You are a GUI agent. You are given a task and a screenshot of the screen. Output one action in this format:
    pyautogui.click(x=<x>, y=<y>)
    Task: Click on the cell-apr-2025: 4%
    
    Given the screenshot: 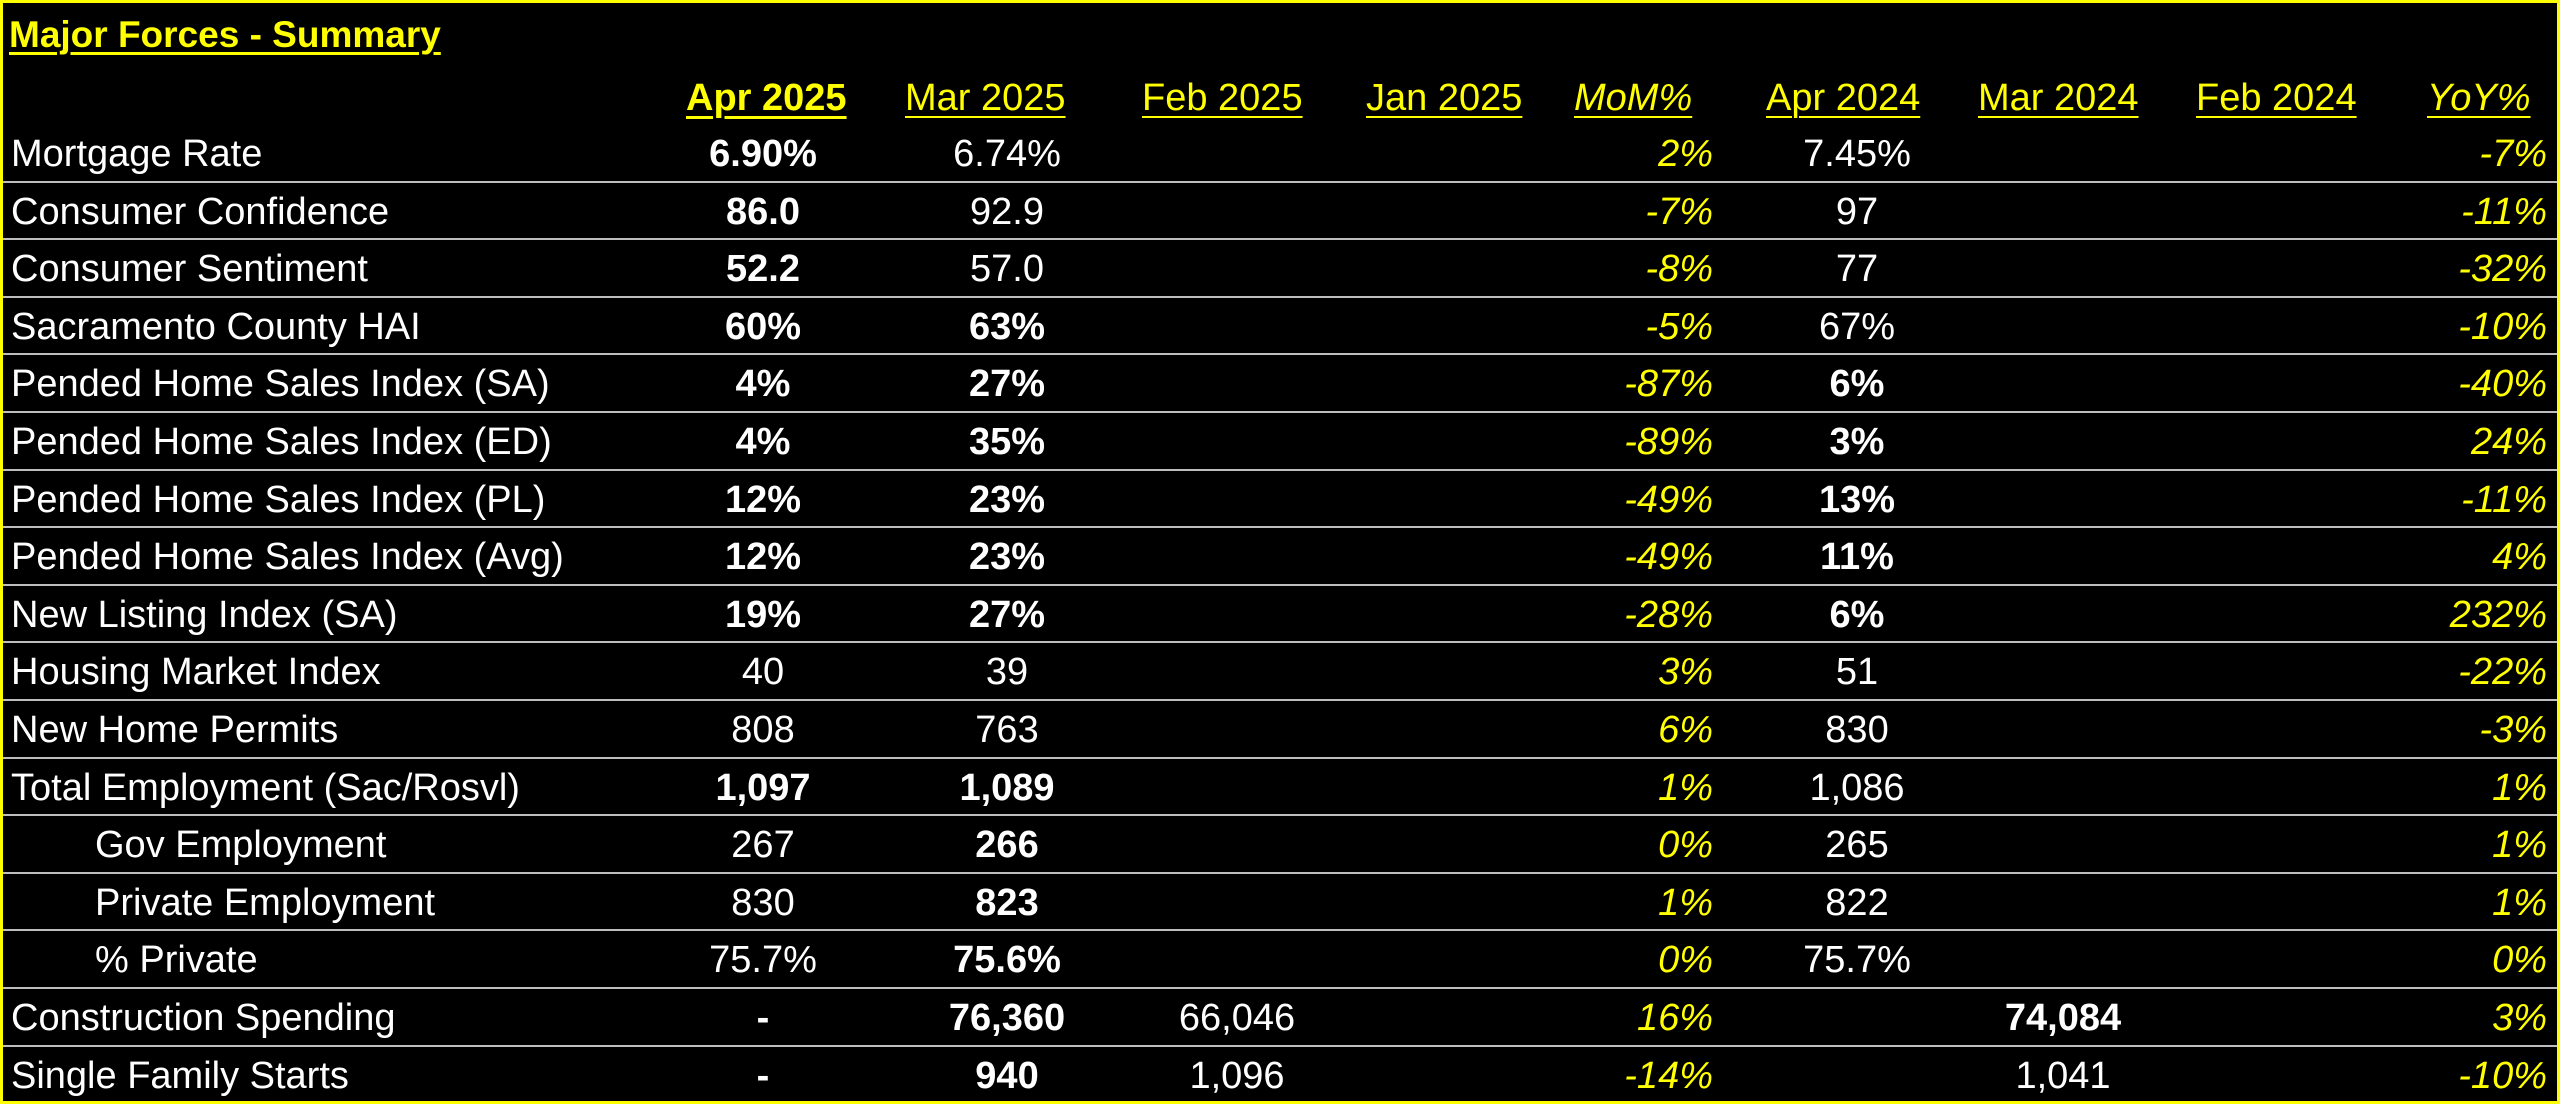 What is the action you would take?
    pyautogui.click(x=763, y=442)
    